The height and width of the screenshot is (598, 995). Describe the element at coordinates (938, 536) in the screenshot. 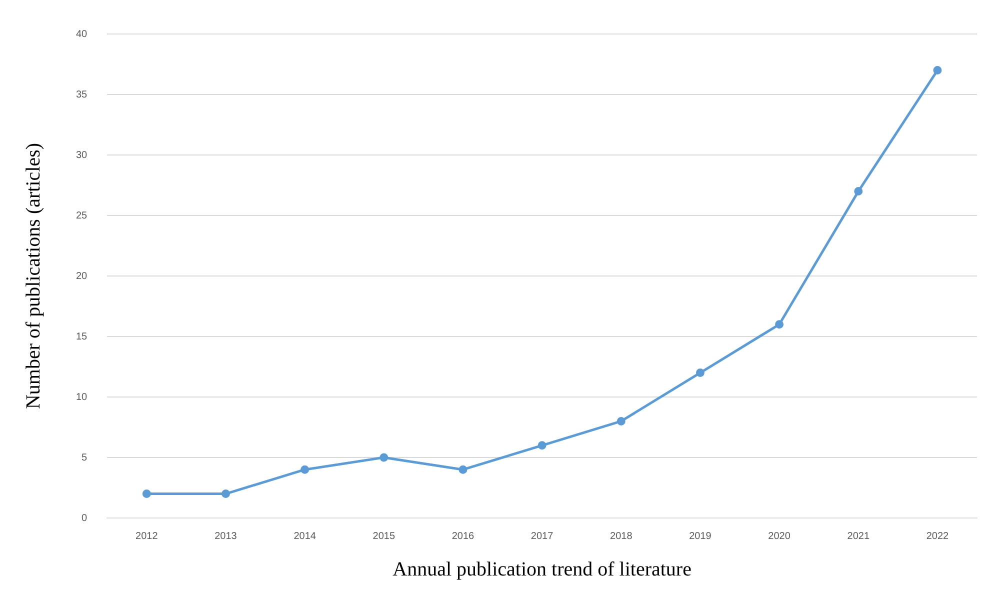

I see `x-tick-label: 2022` at that location.